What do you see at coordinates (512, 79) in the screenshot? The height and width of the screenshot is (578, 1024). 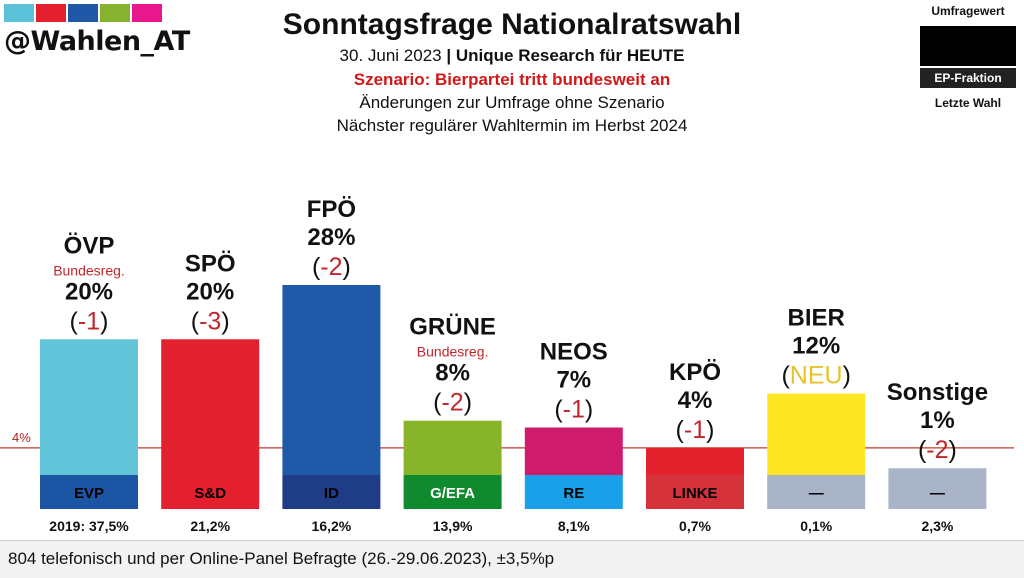 I see `scenario-line: Szenario: Bierpartei tritt bundesweit an` at bounding box center [512, 79].